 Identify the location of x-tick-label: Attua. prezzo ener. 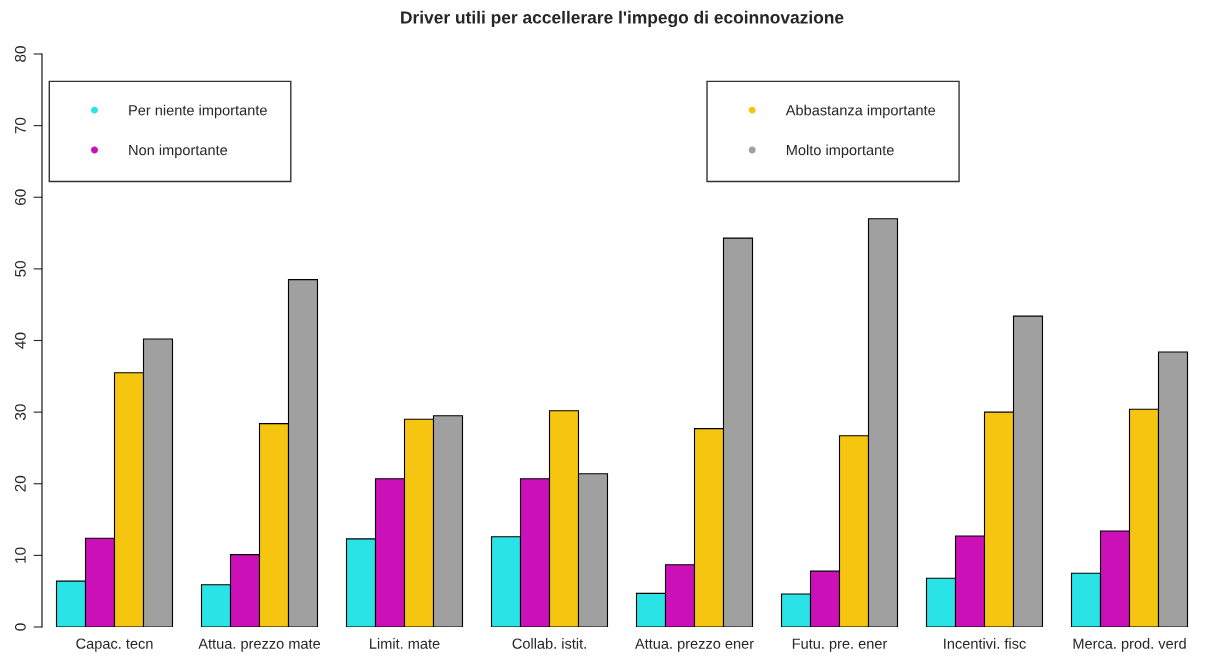
(694, 645).